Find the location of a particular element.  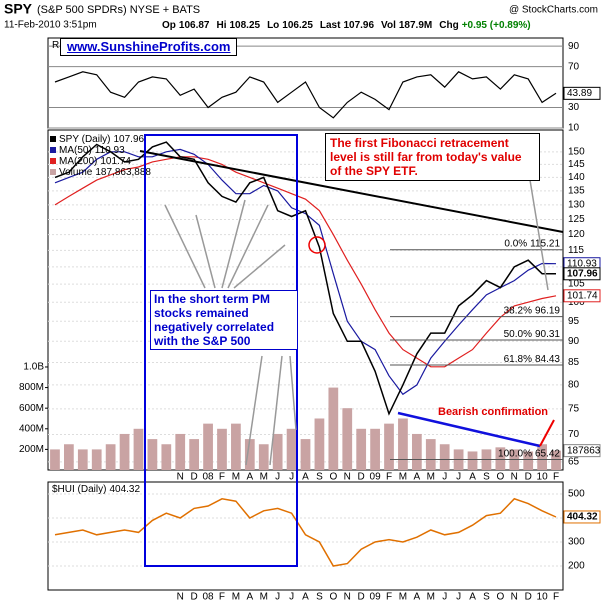

fib-value: 115.21 is located at coordinates (545, 243).